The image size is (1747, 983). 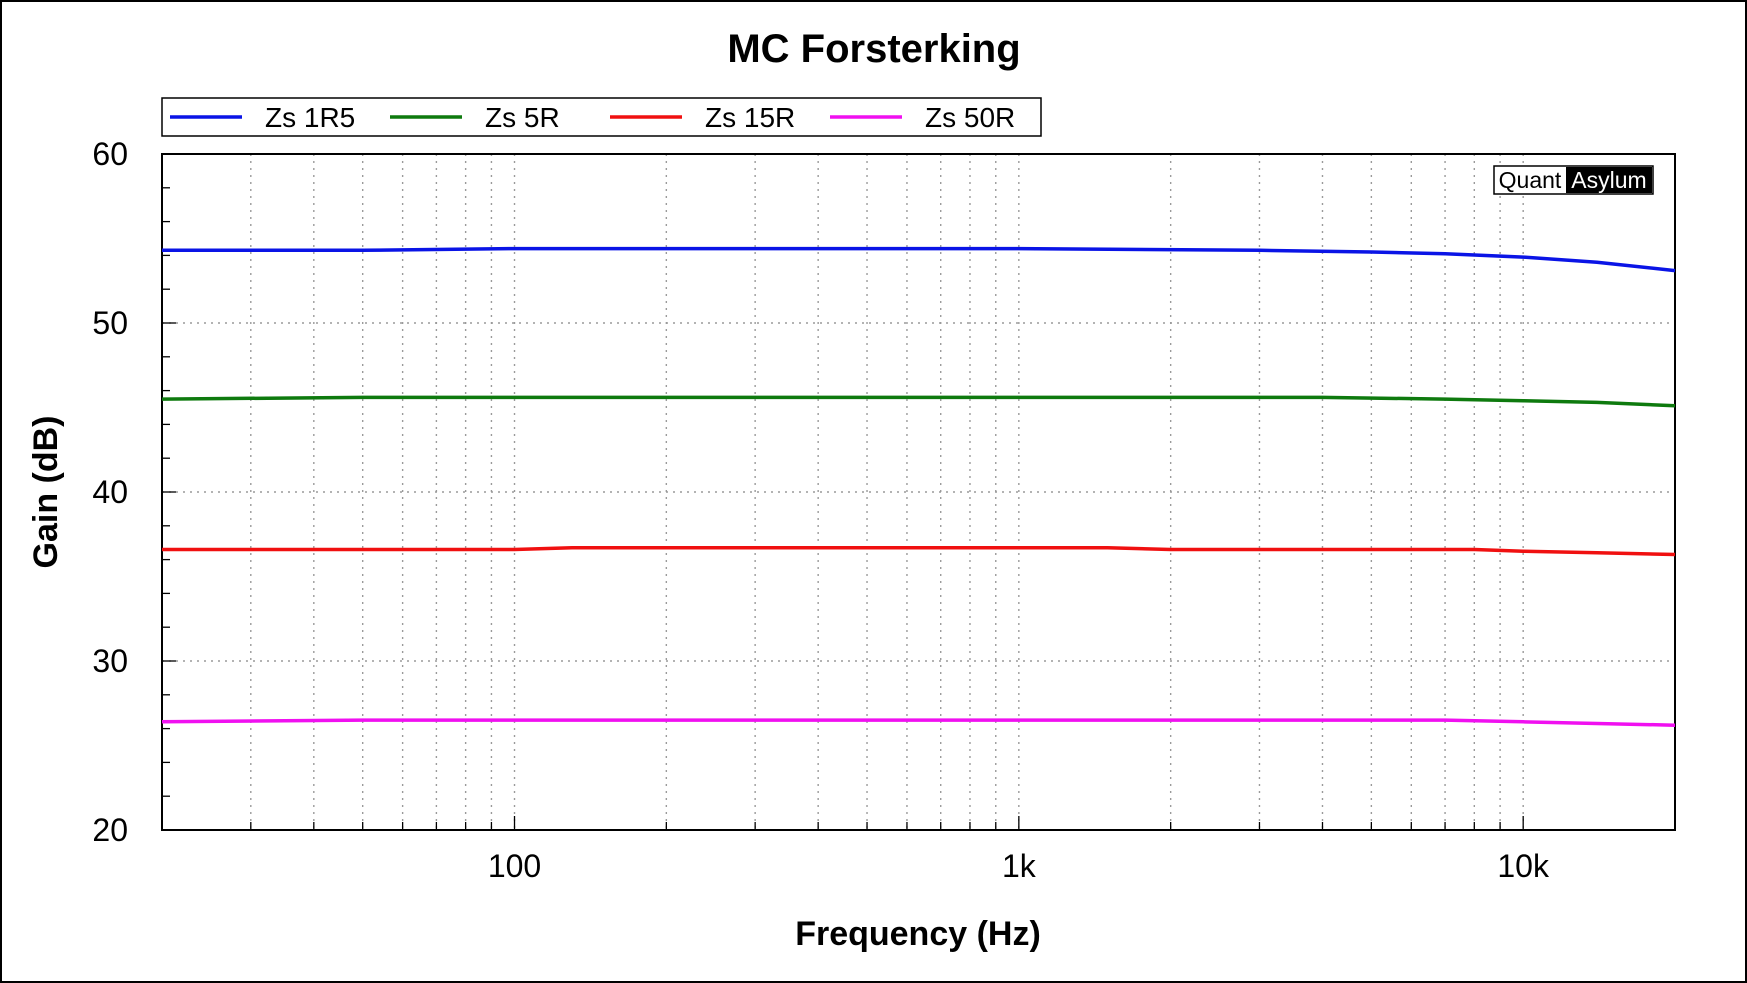 I want to click on x-tick-label: 1k, so click(x=1019, y=866).